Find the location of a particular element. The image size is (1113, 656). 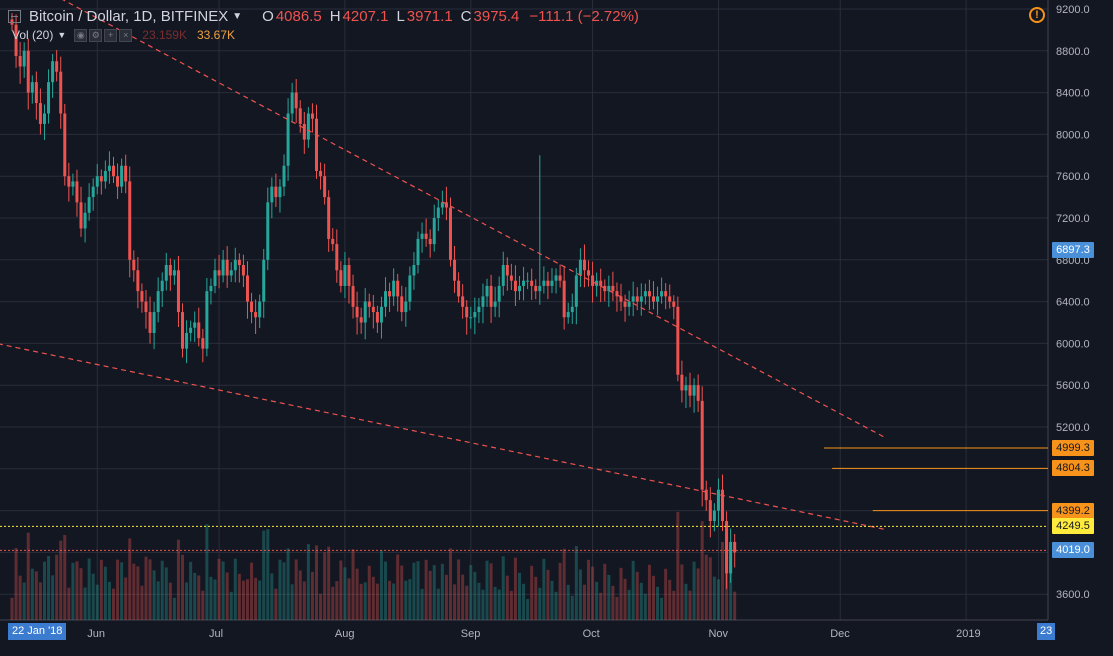

alert-icon: ! is located at coordinates (1037, 15).